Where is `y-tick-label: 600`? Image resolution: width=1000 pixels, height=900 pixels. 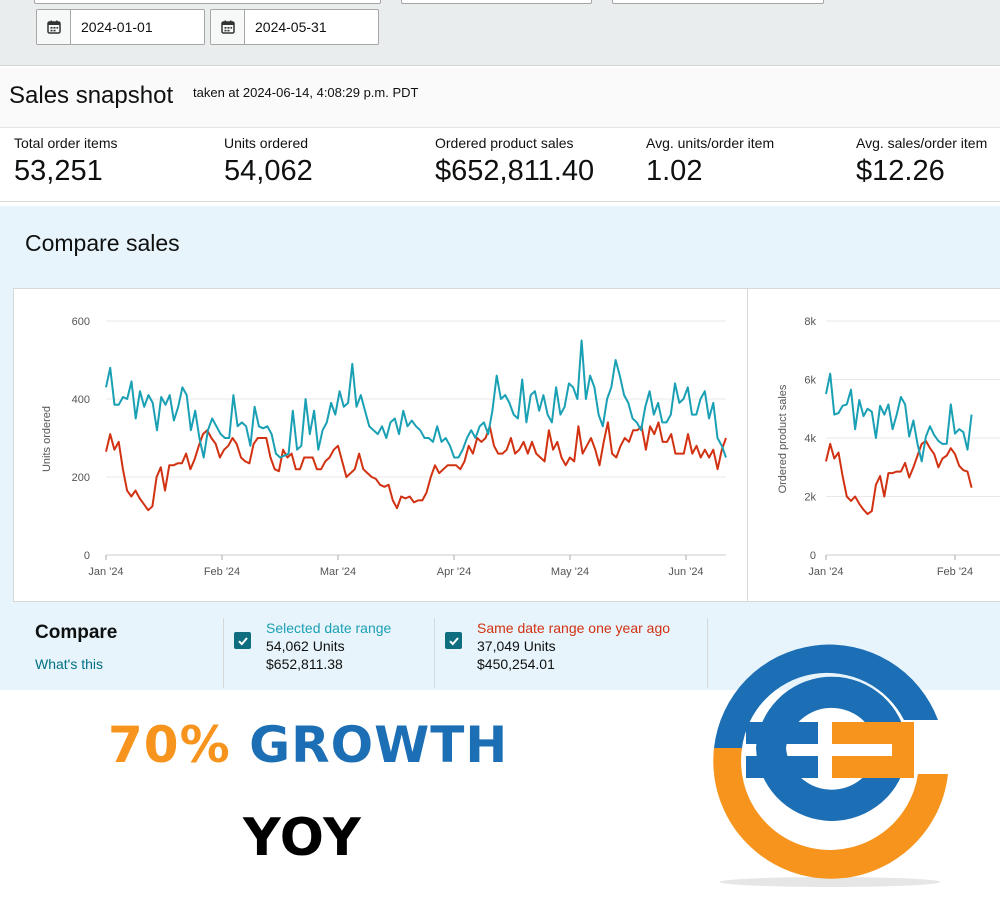
y-tick-label: 600 is located at coordinates (81, 322).